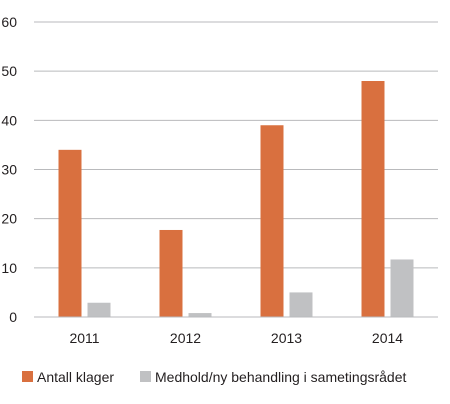  What do you see at coordinates (27, 376) in the screenshot?
I see `legend-swatch-antall-klager` at bounding box center [27, 376].